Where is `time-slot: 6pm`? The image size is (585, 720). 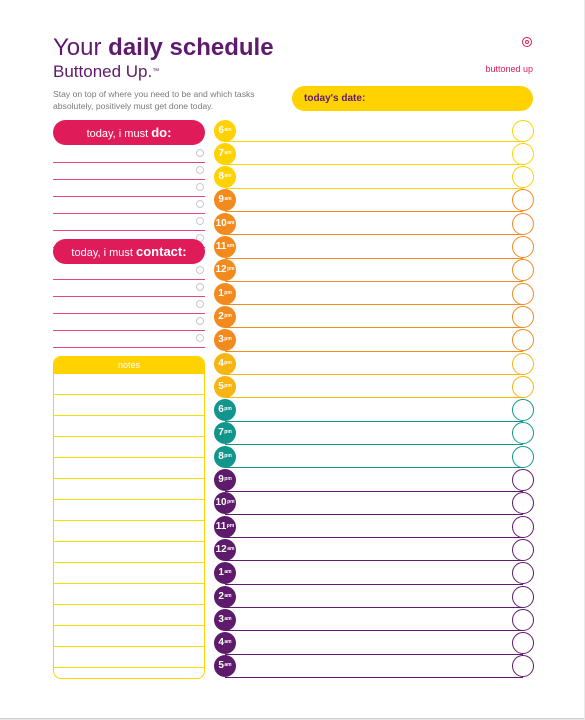
time-slot: 6pm is located at coordinates (374, 410).